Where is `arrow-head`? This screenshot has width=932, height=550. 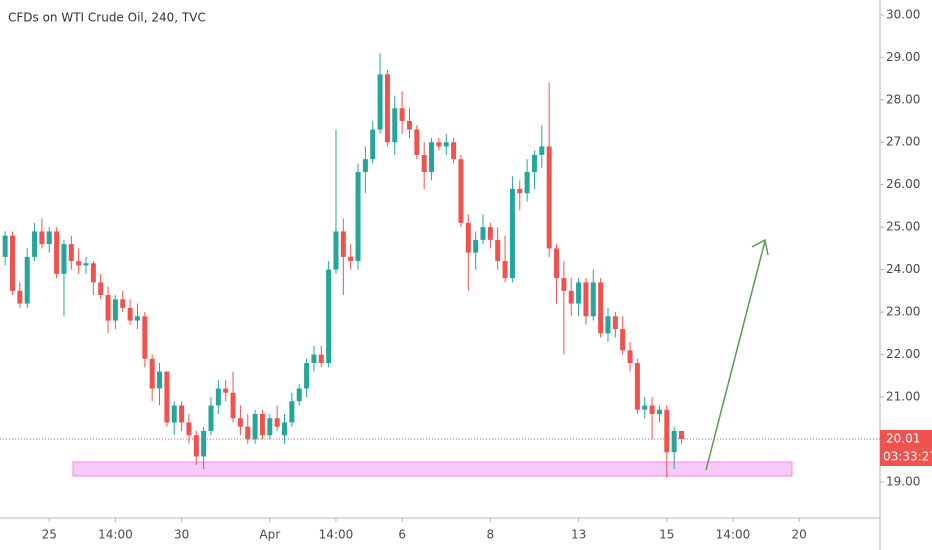
arrow-head is located at coordinates (760, 247).